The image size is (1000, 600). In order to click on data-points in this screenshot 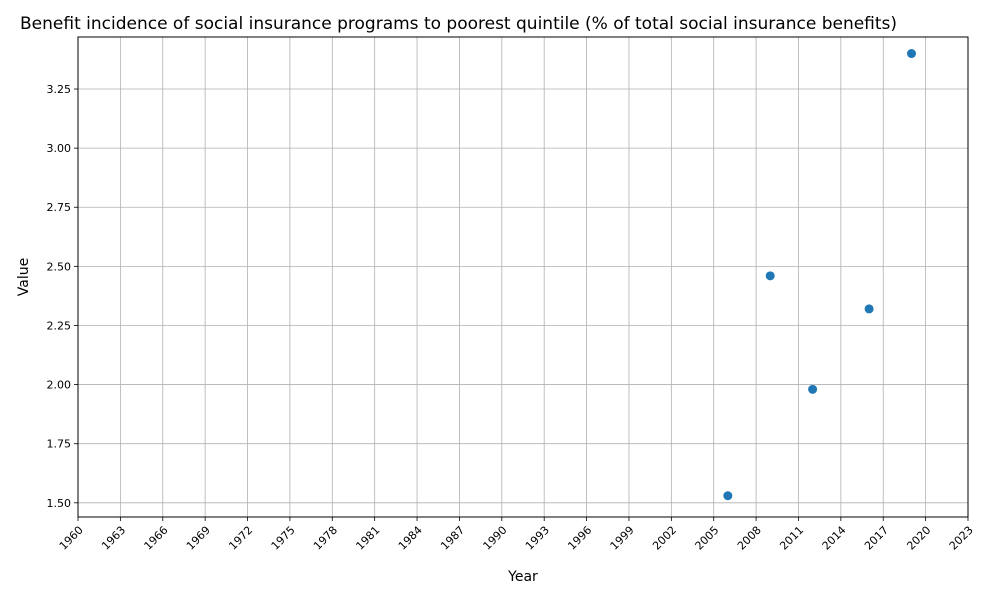, I will do `click(819, 275)`.